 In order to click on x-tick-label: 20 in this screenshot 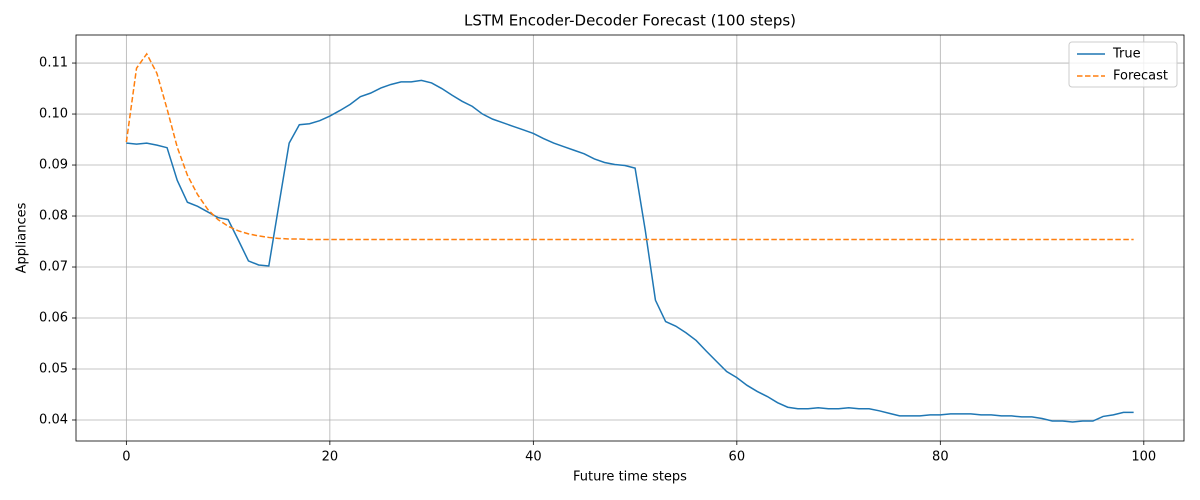, I will do `click(330, 457)`.